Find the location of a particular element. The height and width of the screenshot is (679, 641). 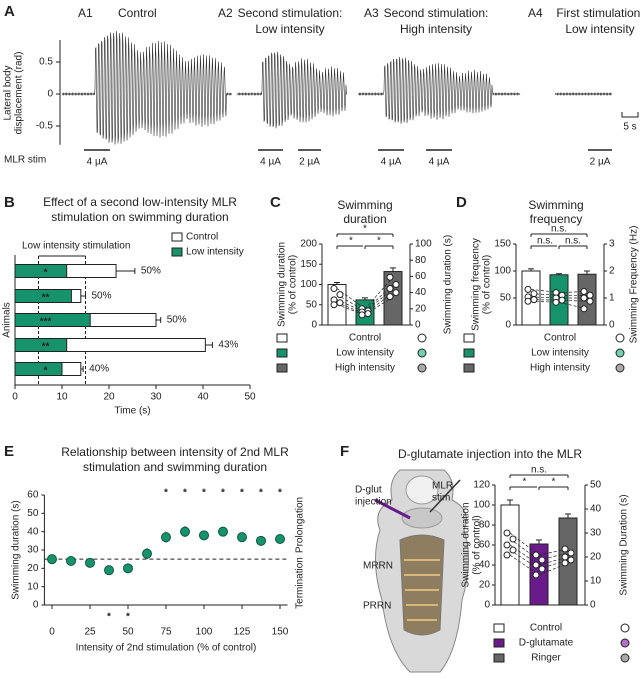

y-axis-label: Swimming duration (s) is located at coordinates (16, 549).